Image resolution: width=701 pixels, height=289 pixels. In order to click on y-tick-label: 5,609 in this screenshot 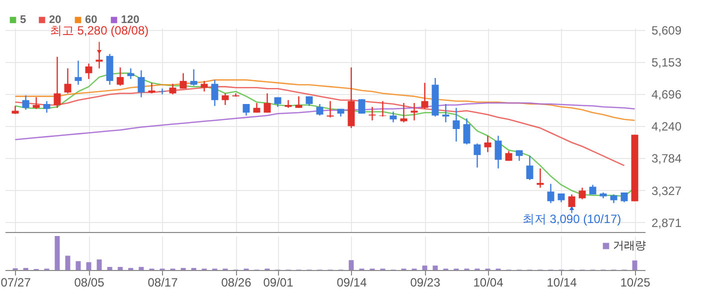, I will do `click(667, 30)`.